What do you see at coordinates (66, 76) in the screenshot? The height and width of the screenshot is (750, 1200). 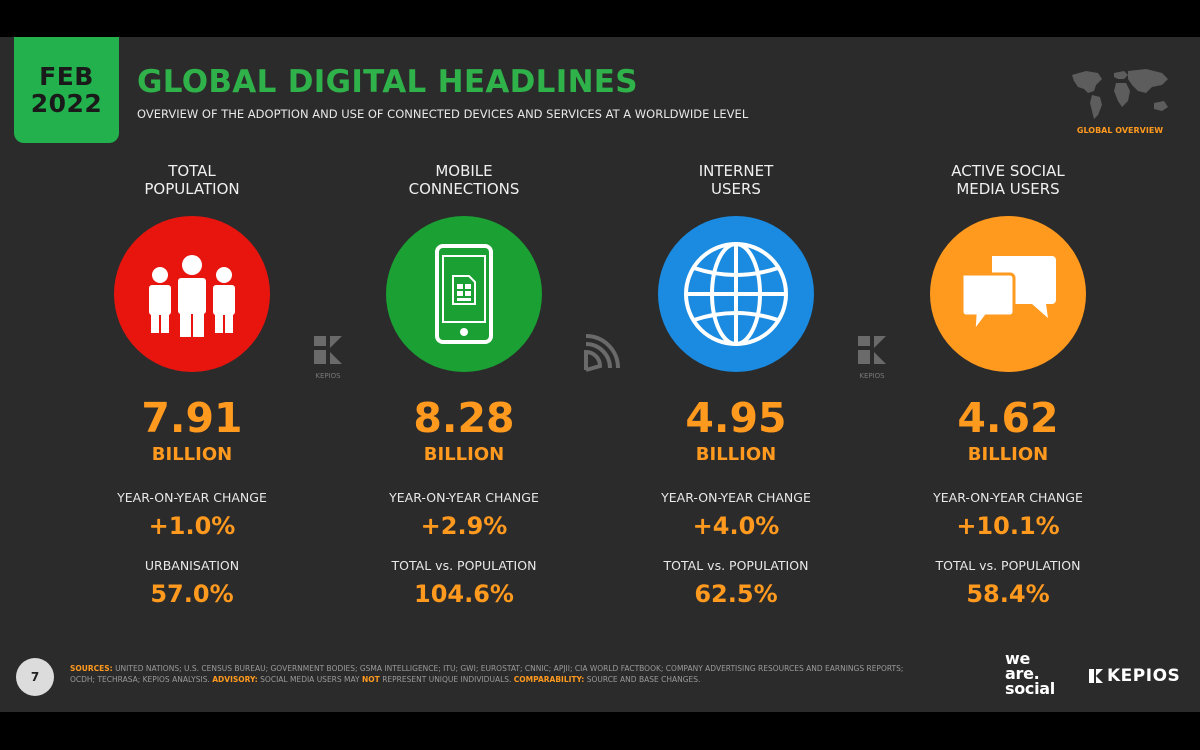 I see `date-month: FEB` at bounding box center [66, 76].